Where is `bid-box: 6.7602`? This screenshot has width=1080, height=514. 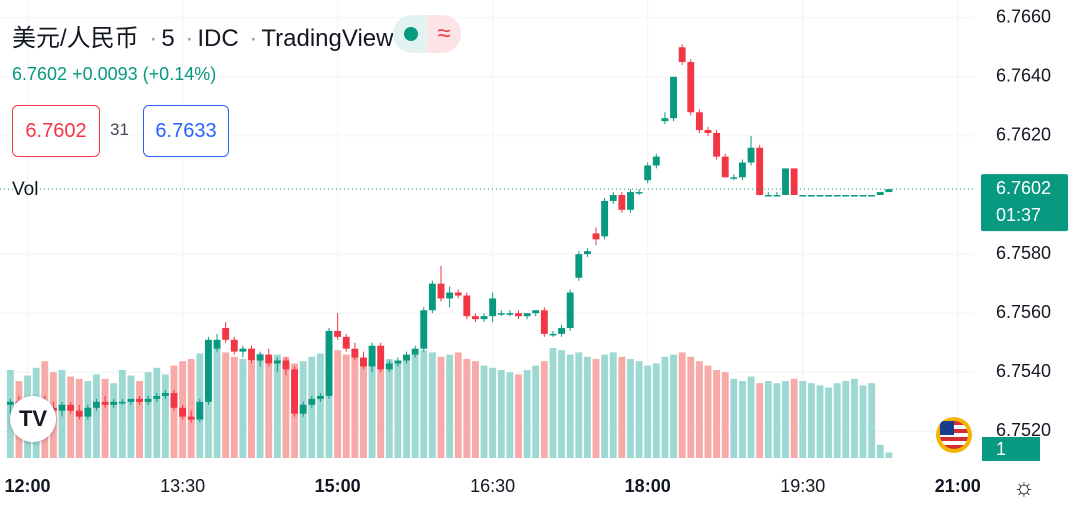
bid-box: 6.7602 is located at coordinates (56, 131).